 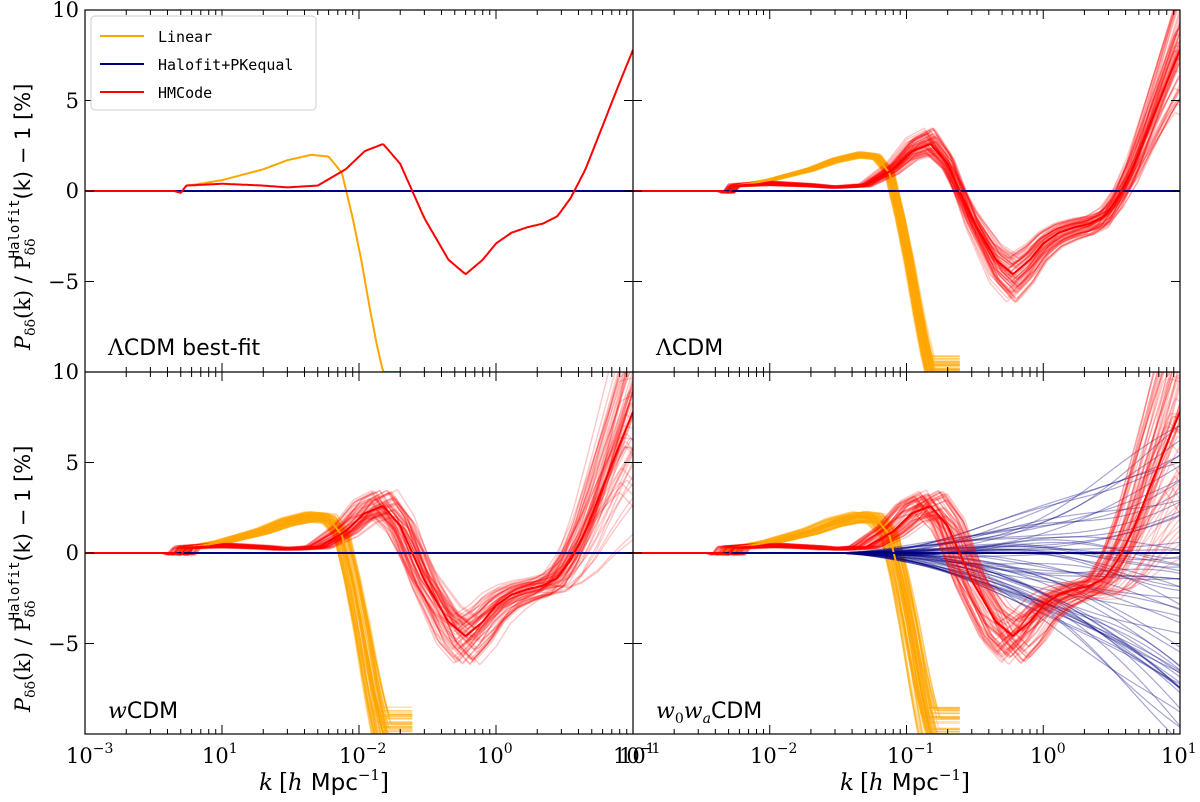 I want to click on x-tick-labels-left: 10⁻³ 10⁻² 10⁻¹ 10⁰ 10¹, so click(x=363, y=754).